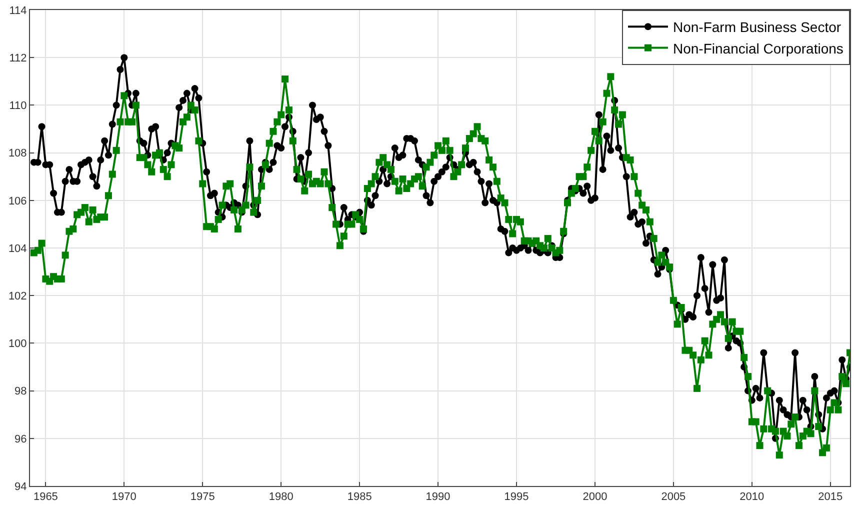 This screenshot has width=854, height=506. I want to click on y-tick-label: 100, so click(17, 344).